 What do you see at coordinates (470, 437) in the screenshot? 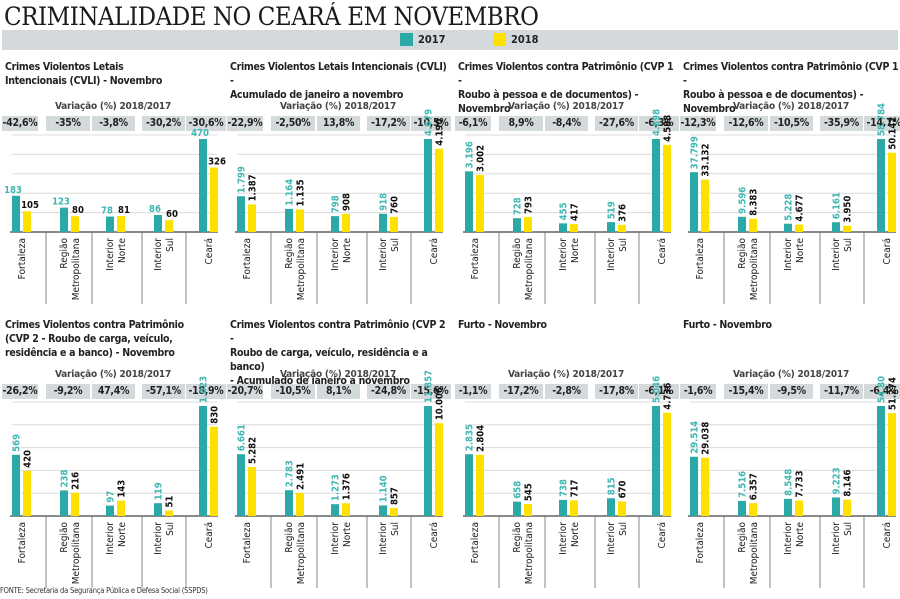
I see `value-label-2017: 2.835` at bounding box center [470, 437].